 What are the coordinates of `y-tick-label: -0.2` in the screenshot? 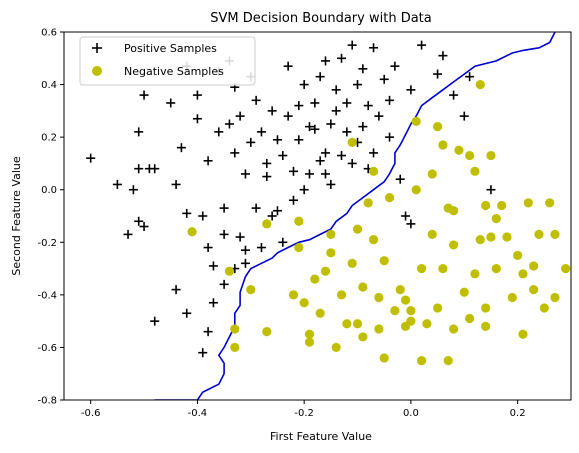 It's located at (47, 243).